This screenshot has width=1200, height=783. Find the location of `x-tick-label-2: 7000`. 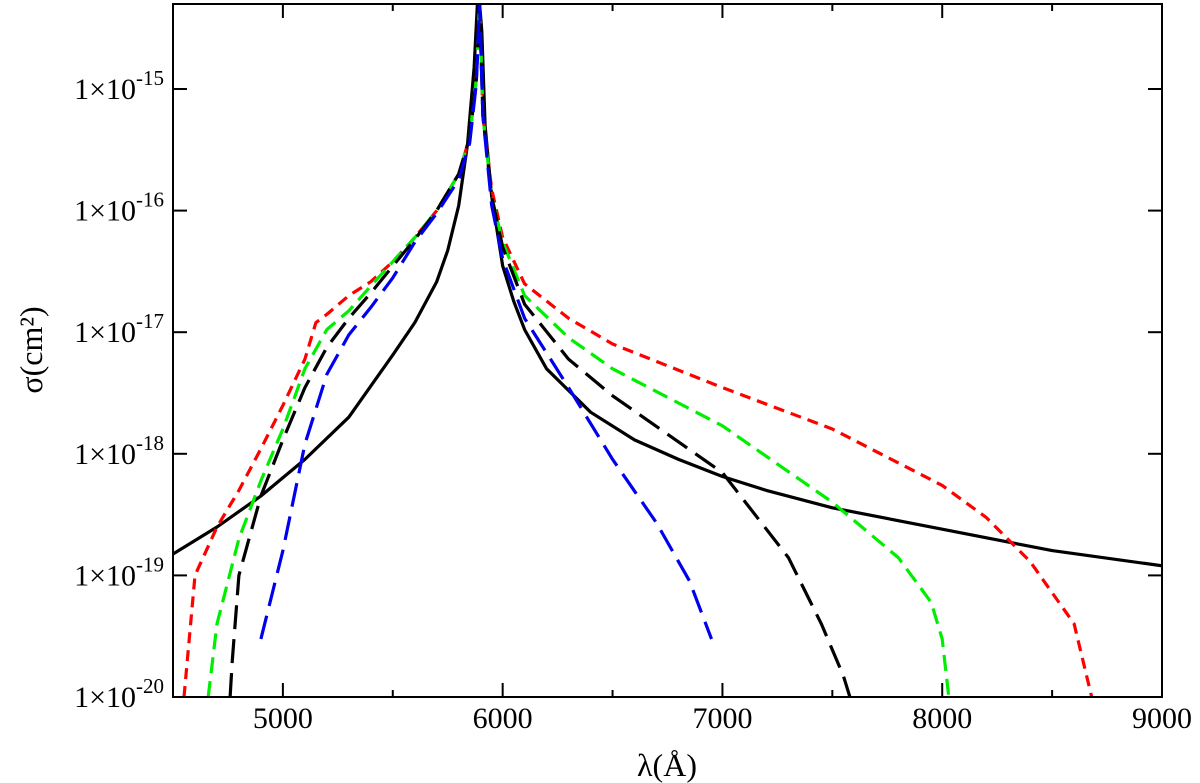

x-tick-label-2: 7000 is located at coordinates (722, 718).